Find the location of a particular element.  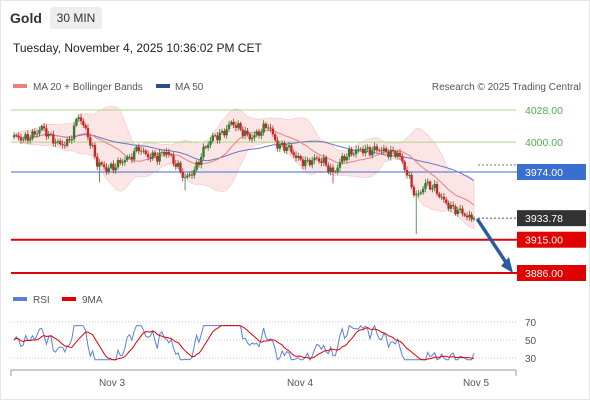

ma50-legend-swatch is located at coordinates (163, 86).